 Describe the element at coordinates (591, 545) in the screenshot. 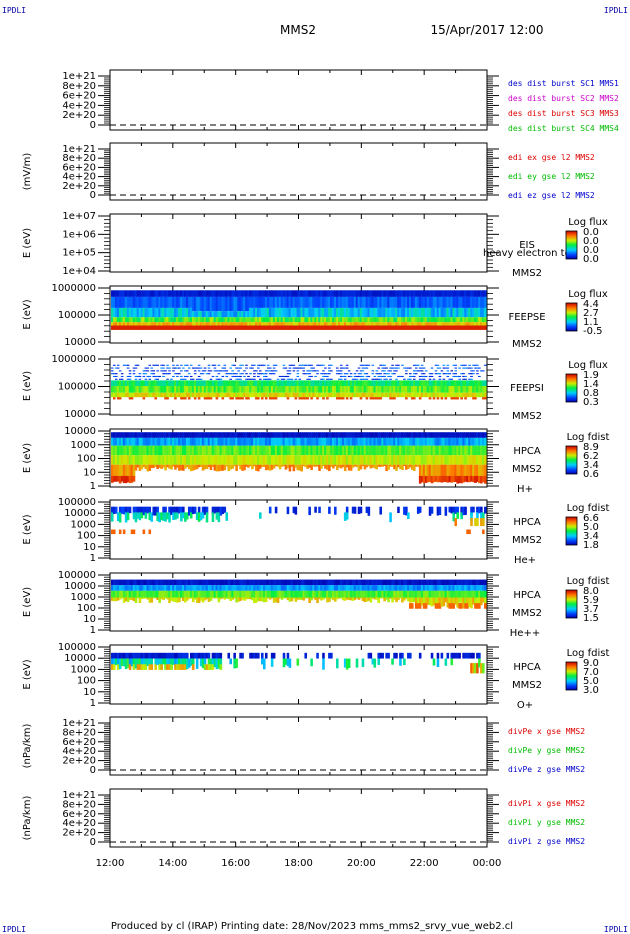

I see `colorbar-tick-label: 1.8` at that location.